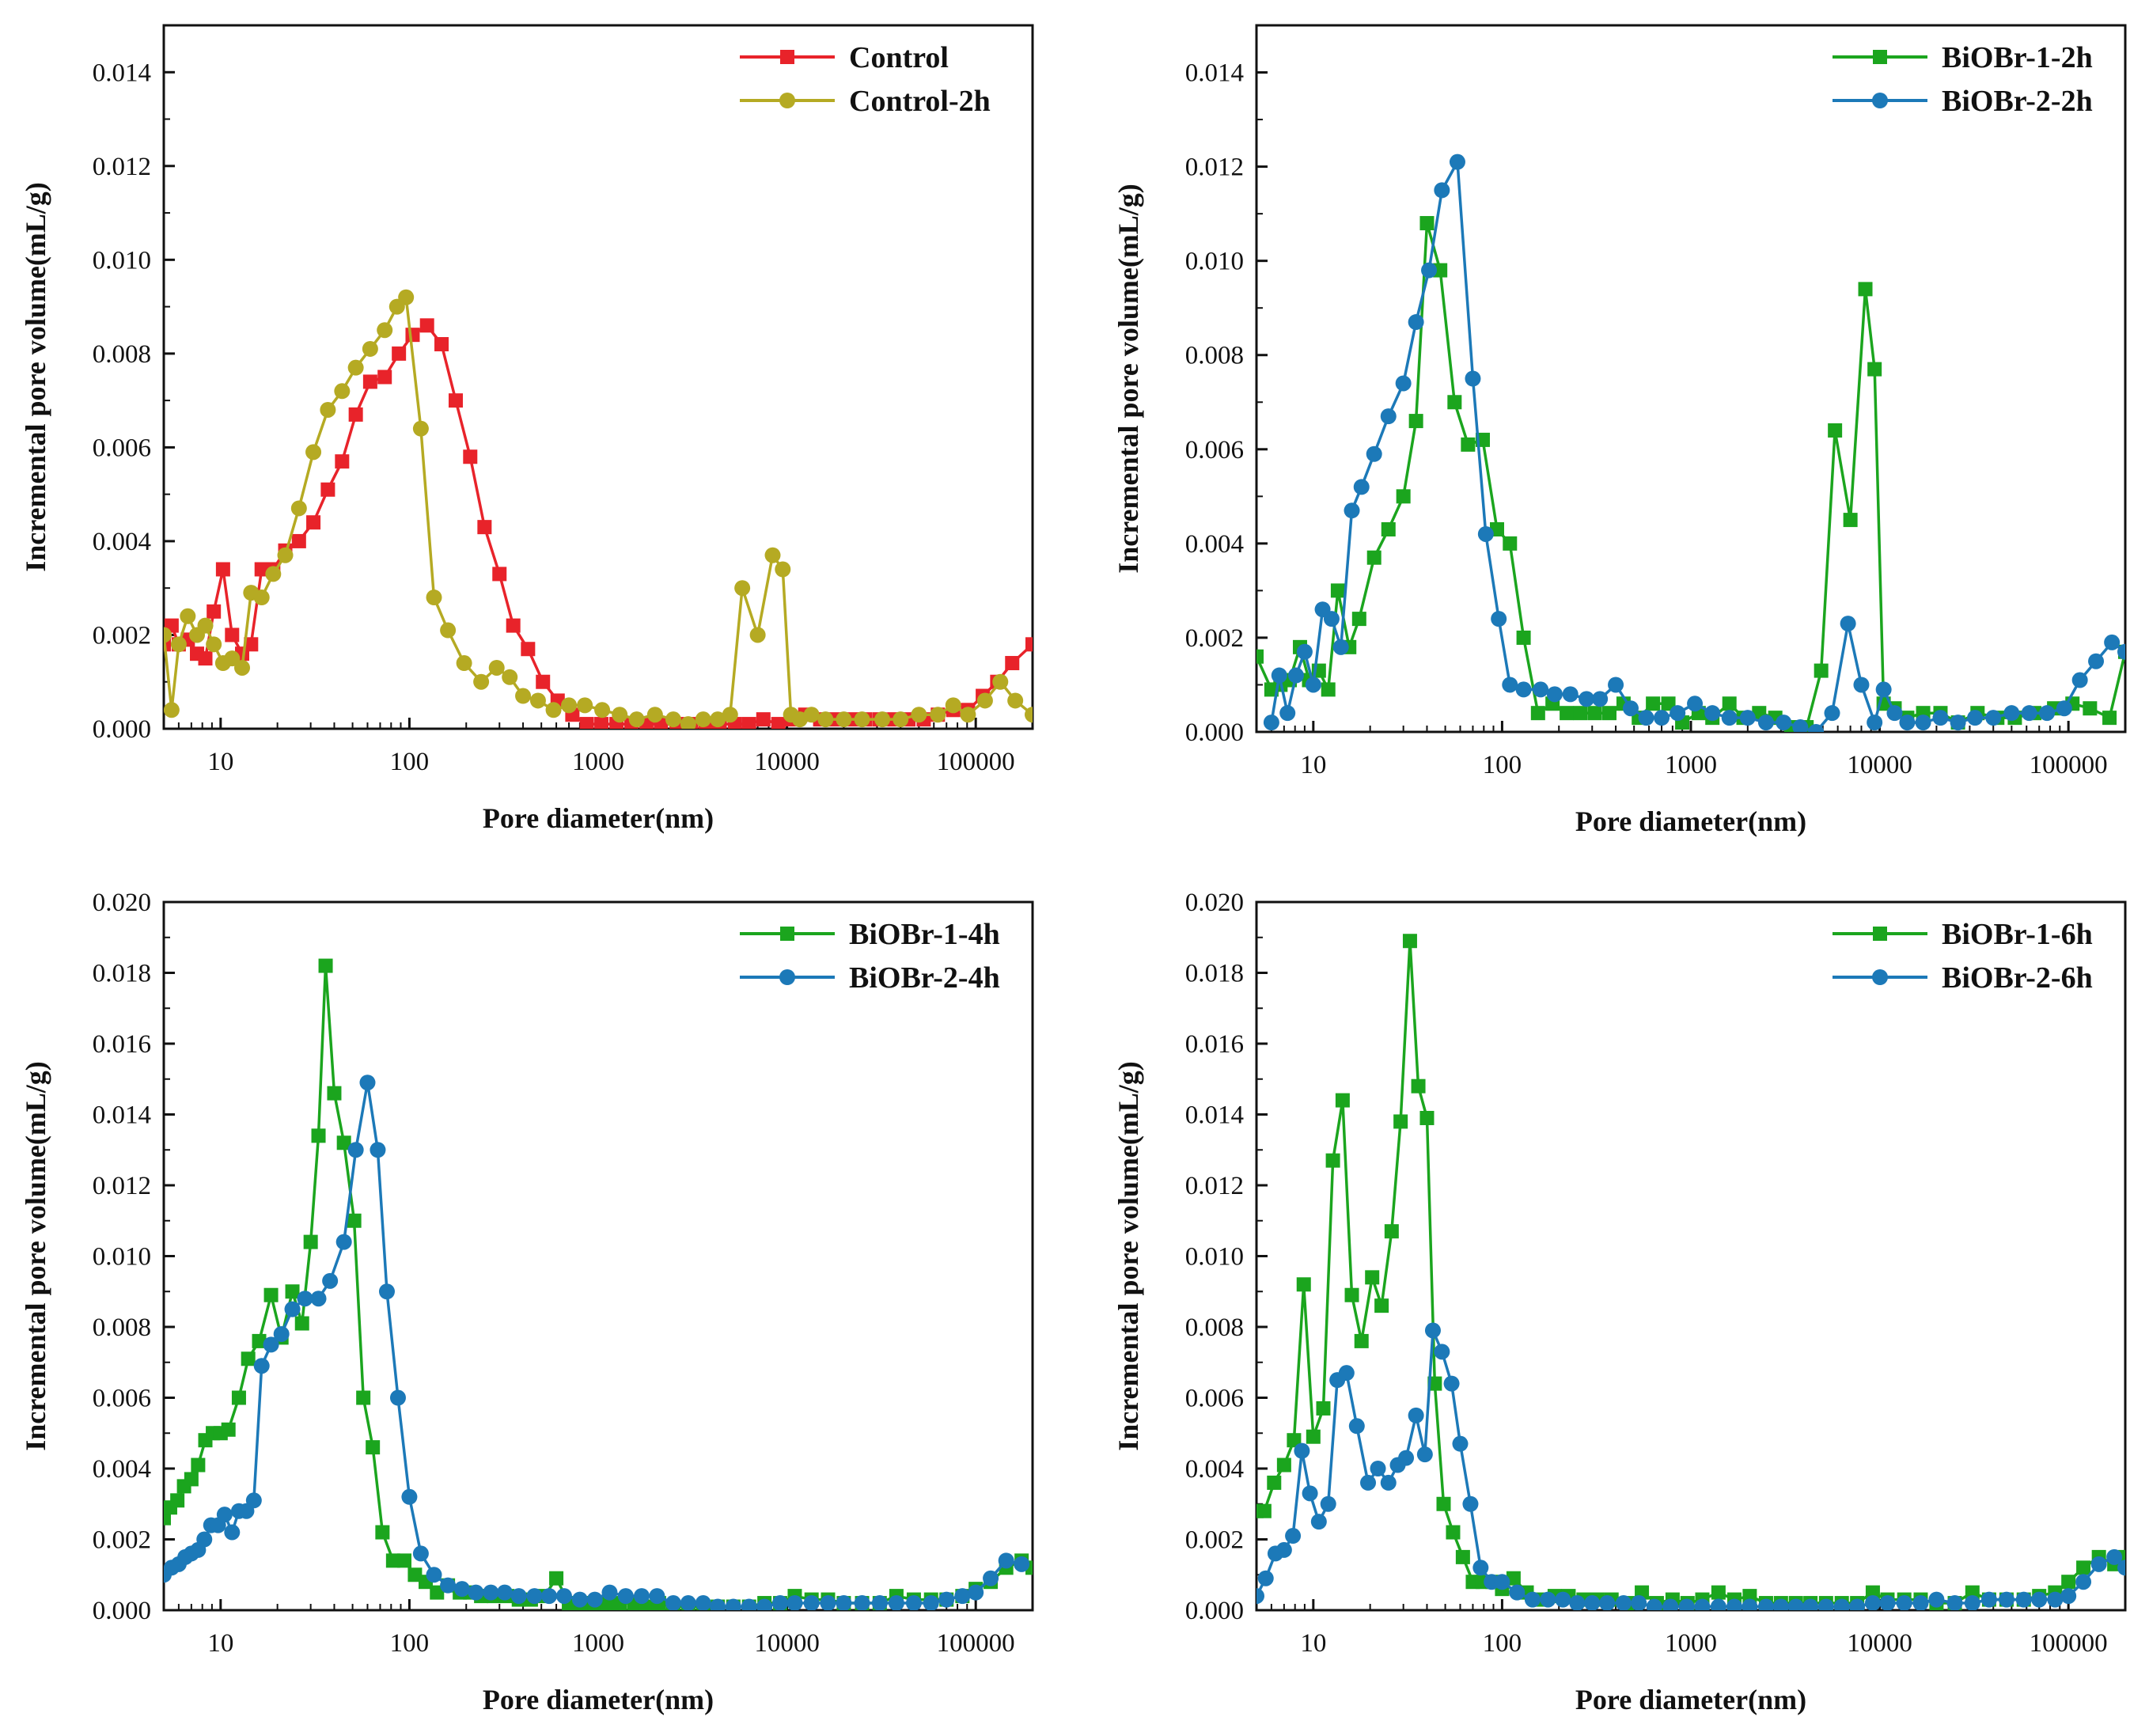 Image resolution: width=2149 pixels, height=1736 pixels. Describe the element at coordinates (220, 762) in the screenshot. I see `x-tick-label: 10` at that location.